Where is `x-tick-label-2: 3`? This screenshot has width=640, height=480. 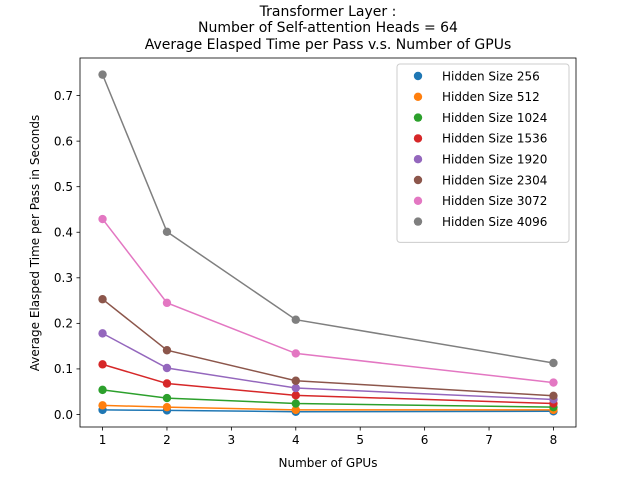
x-tick-label-2: 3 is located at coordinates (232, 440).